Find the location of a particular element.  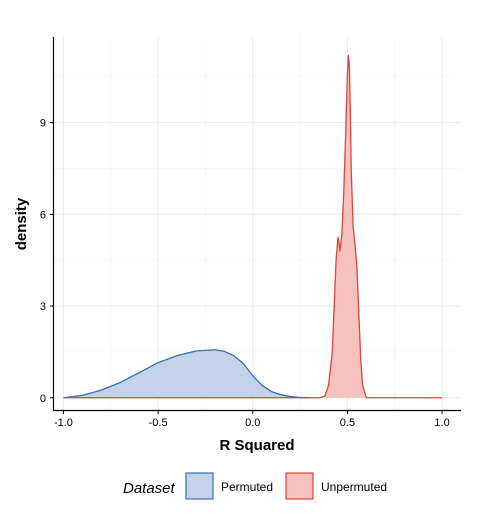

legend-key-permuted is located at coordinates (199, 486).